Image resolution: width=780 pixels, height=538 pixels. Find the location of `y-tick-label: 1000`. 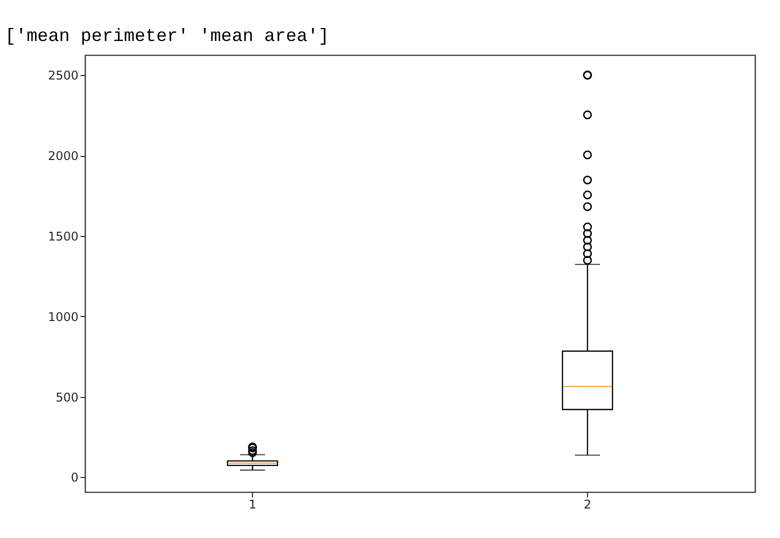

y-tick-label: 1000 is located at coordinates (63, 317).